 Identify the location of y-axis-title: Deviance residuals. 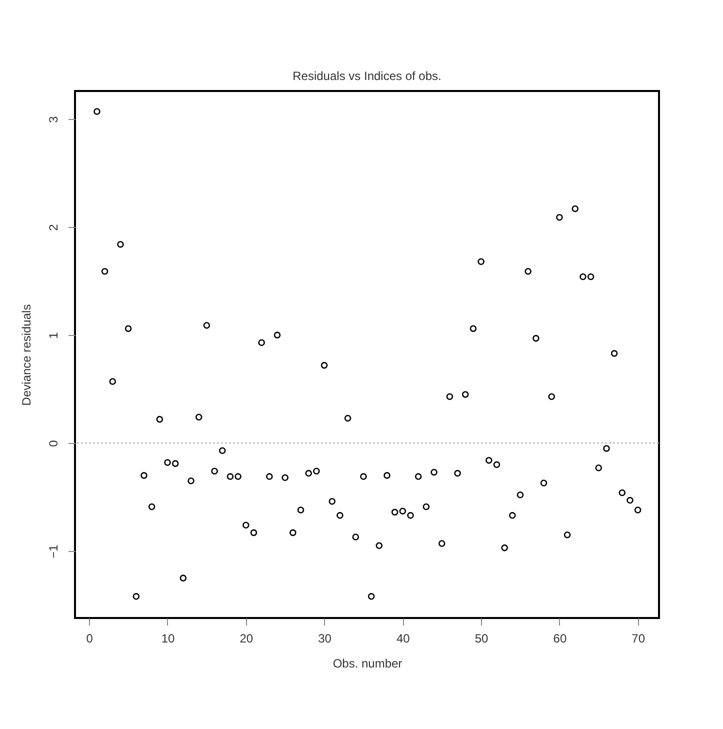
(27, 355).